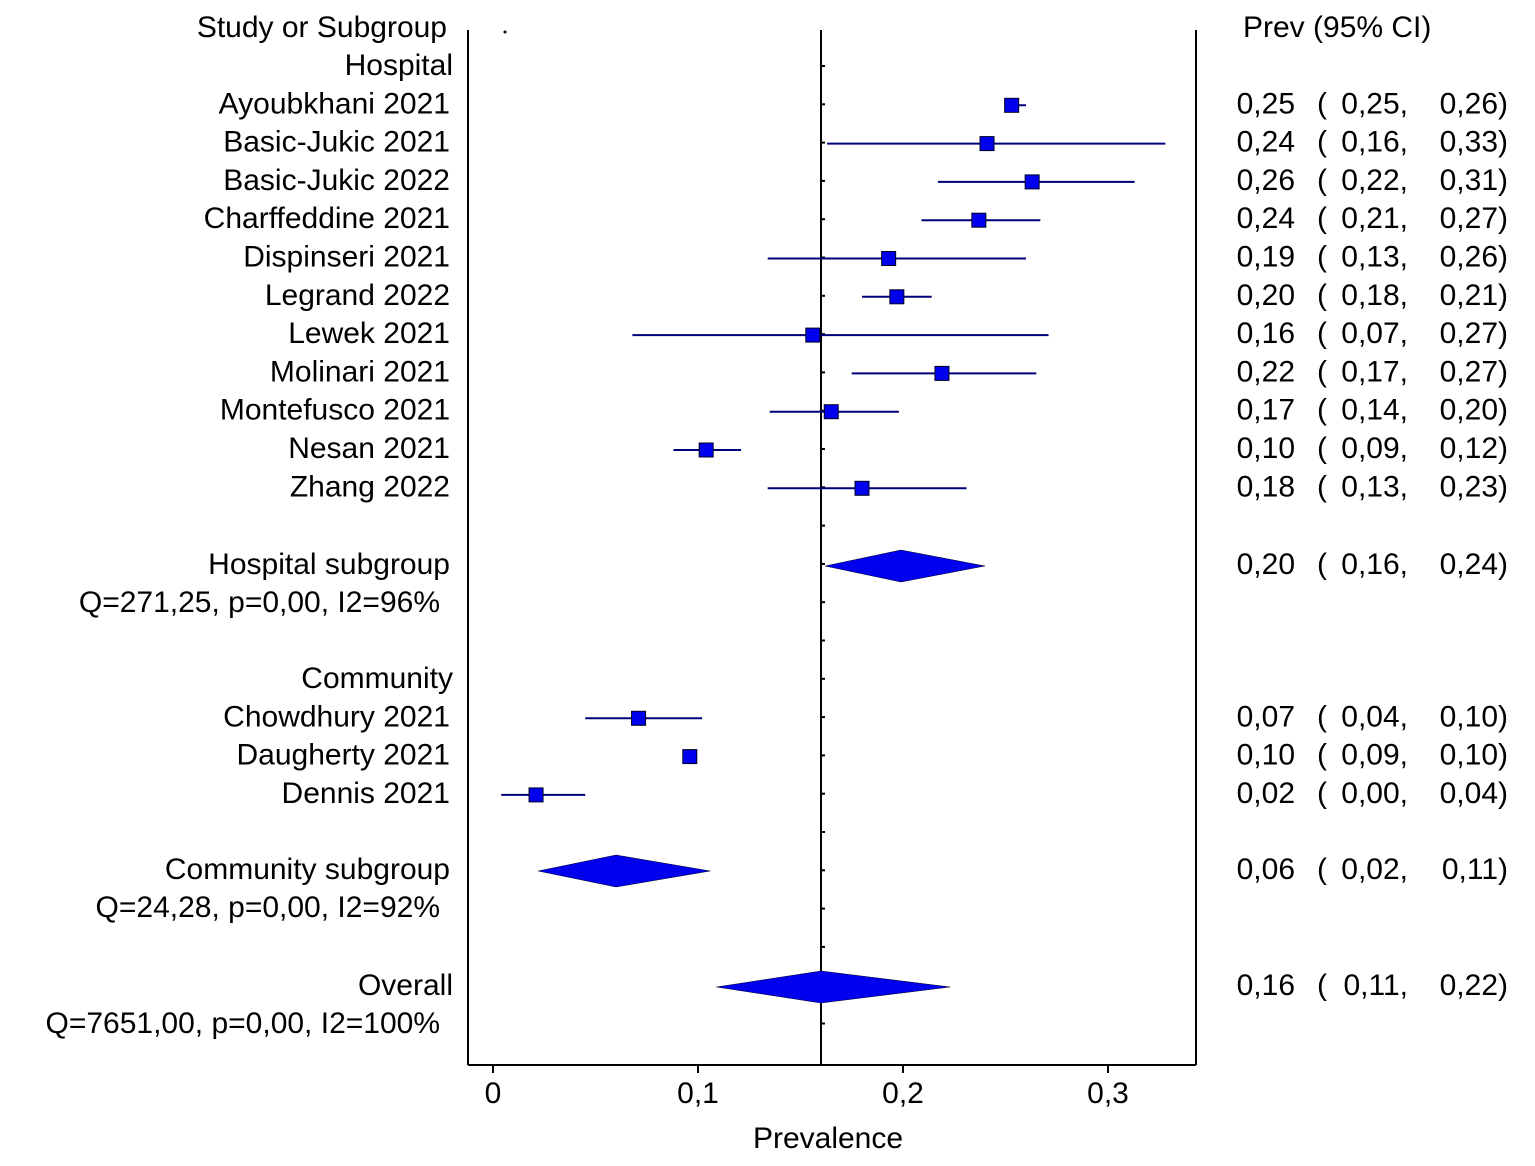  I want to click on pooled-prev-text: 0,06, so click(1266, 869).